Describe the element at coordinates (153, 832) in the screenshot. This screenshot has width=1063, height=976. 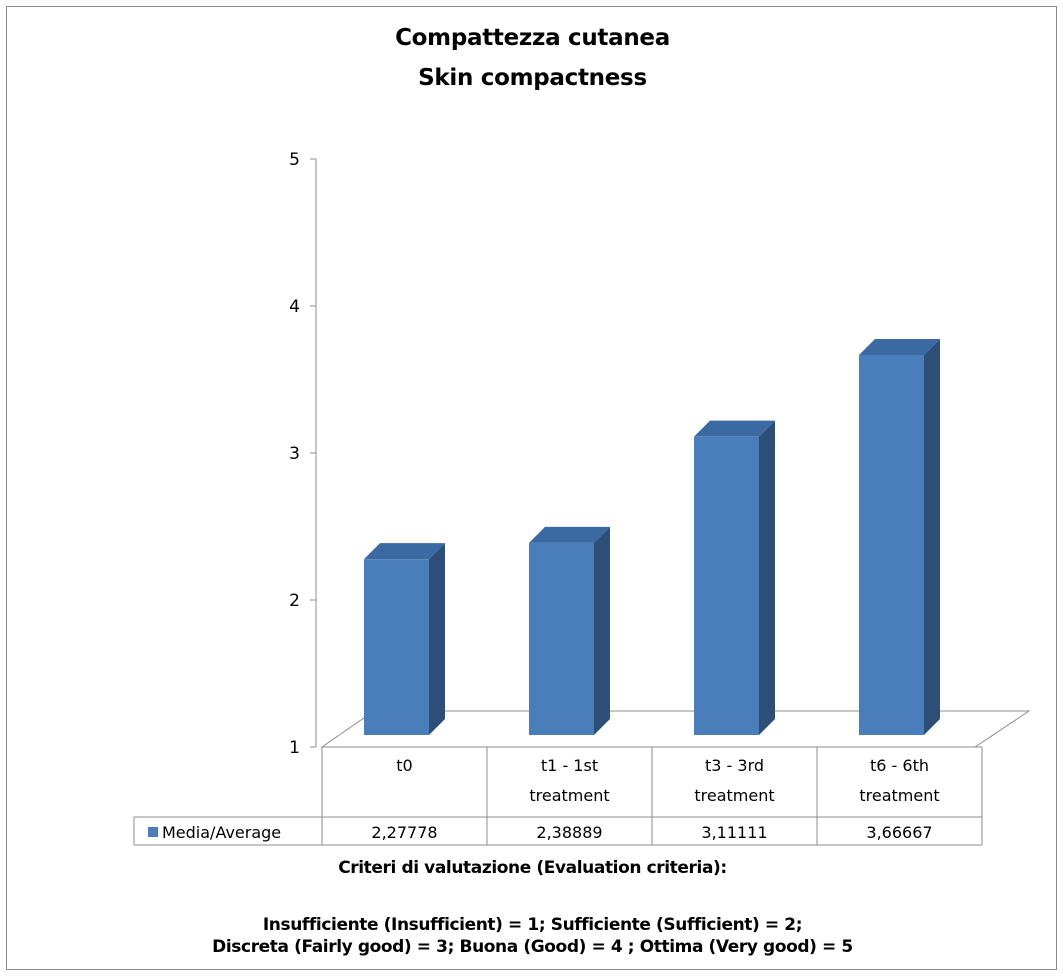
I see `legend-swatch` at that location.